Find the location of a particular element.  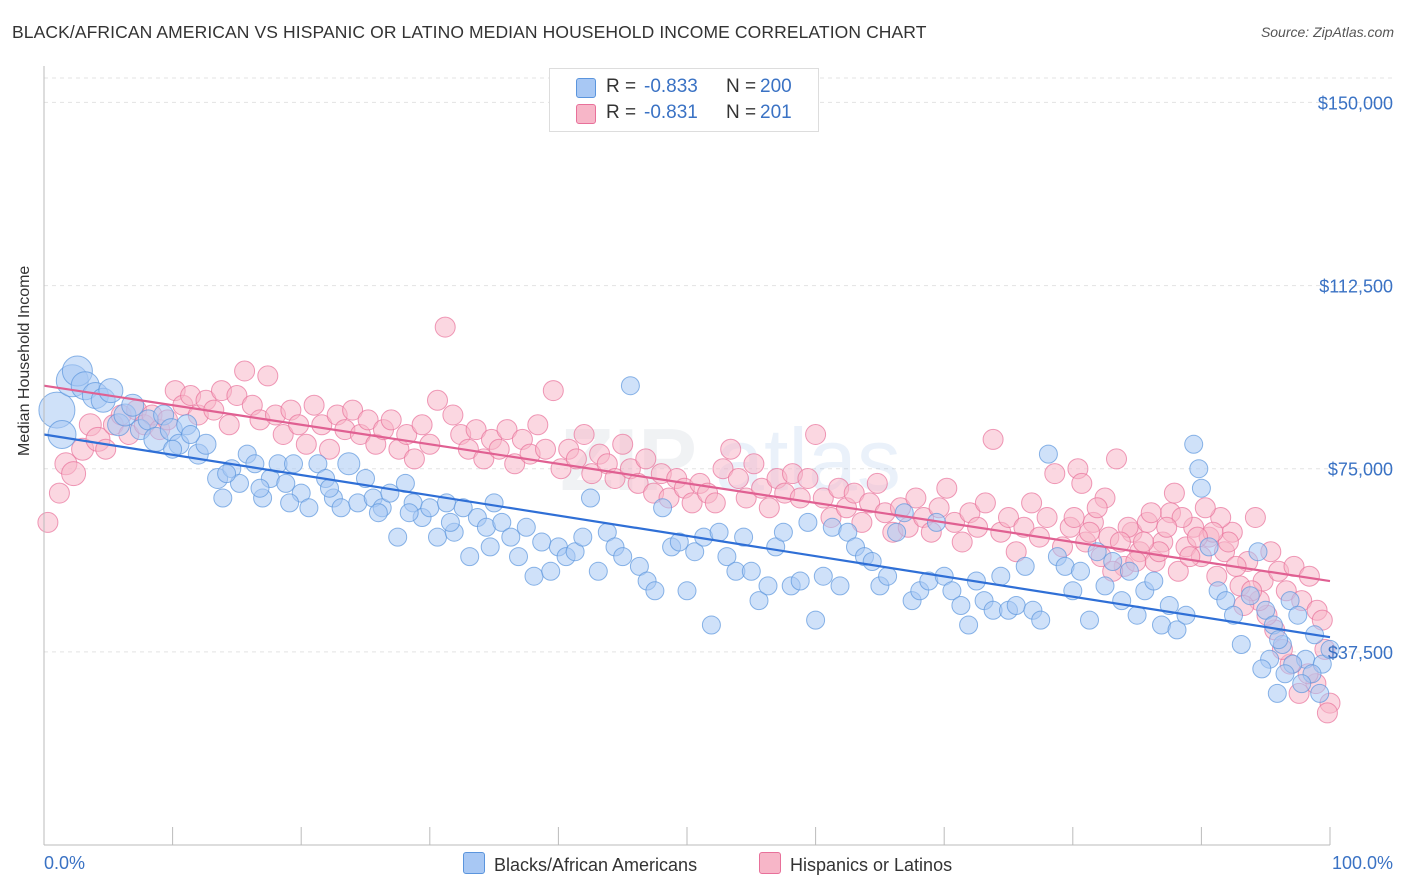

legend-item-black: Blacks/African Americans is located at coordinates (580, 864).